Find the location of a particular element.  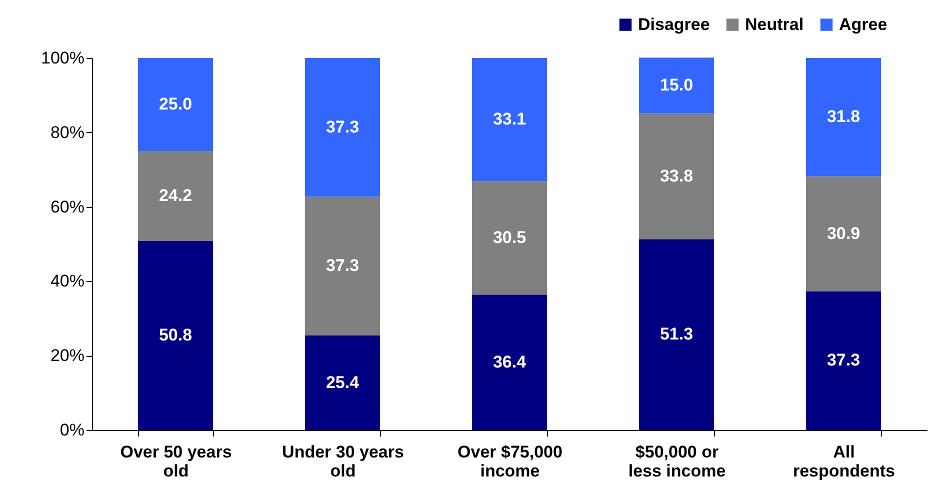

data-label: 24.2 is located at coordinates (175, 196).